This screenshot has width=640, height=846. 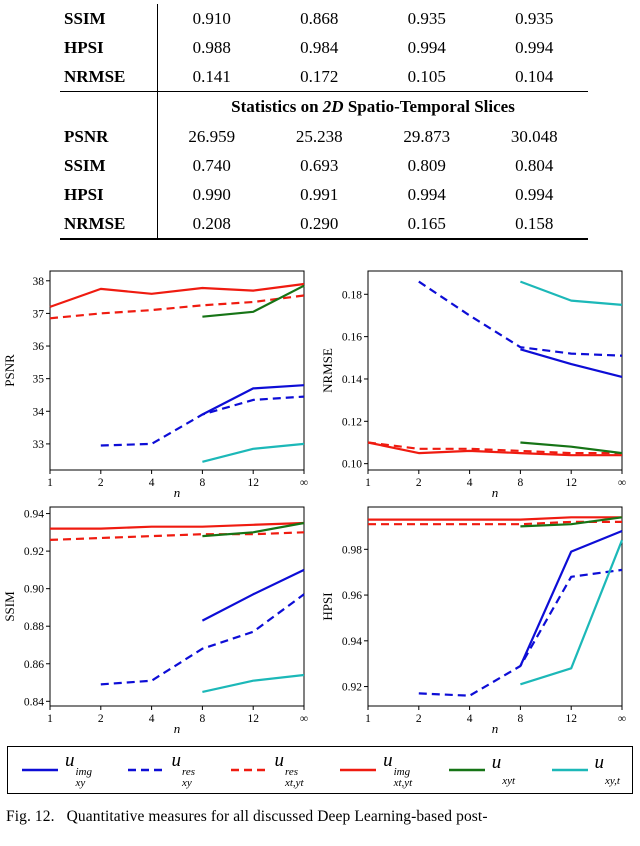 What do you see at coordinates (319, 18) in the screenshot?
I see `table-cell: 0.868` at bounding box center [319, 18].